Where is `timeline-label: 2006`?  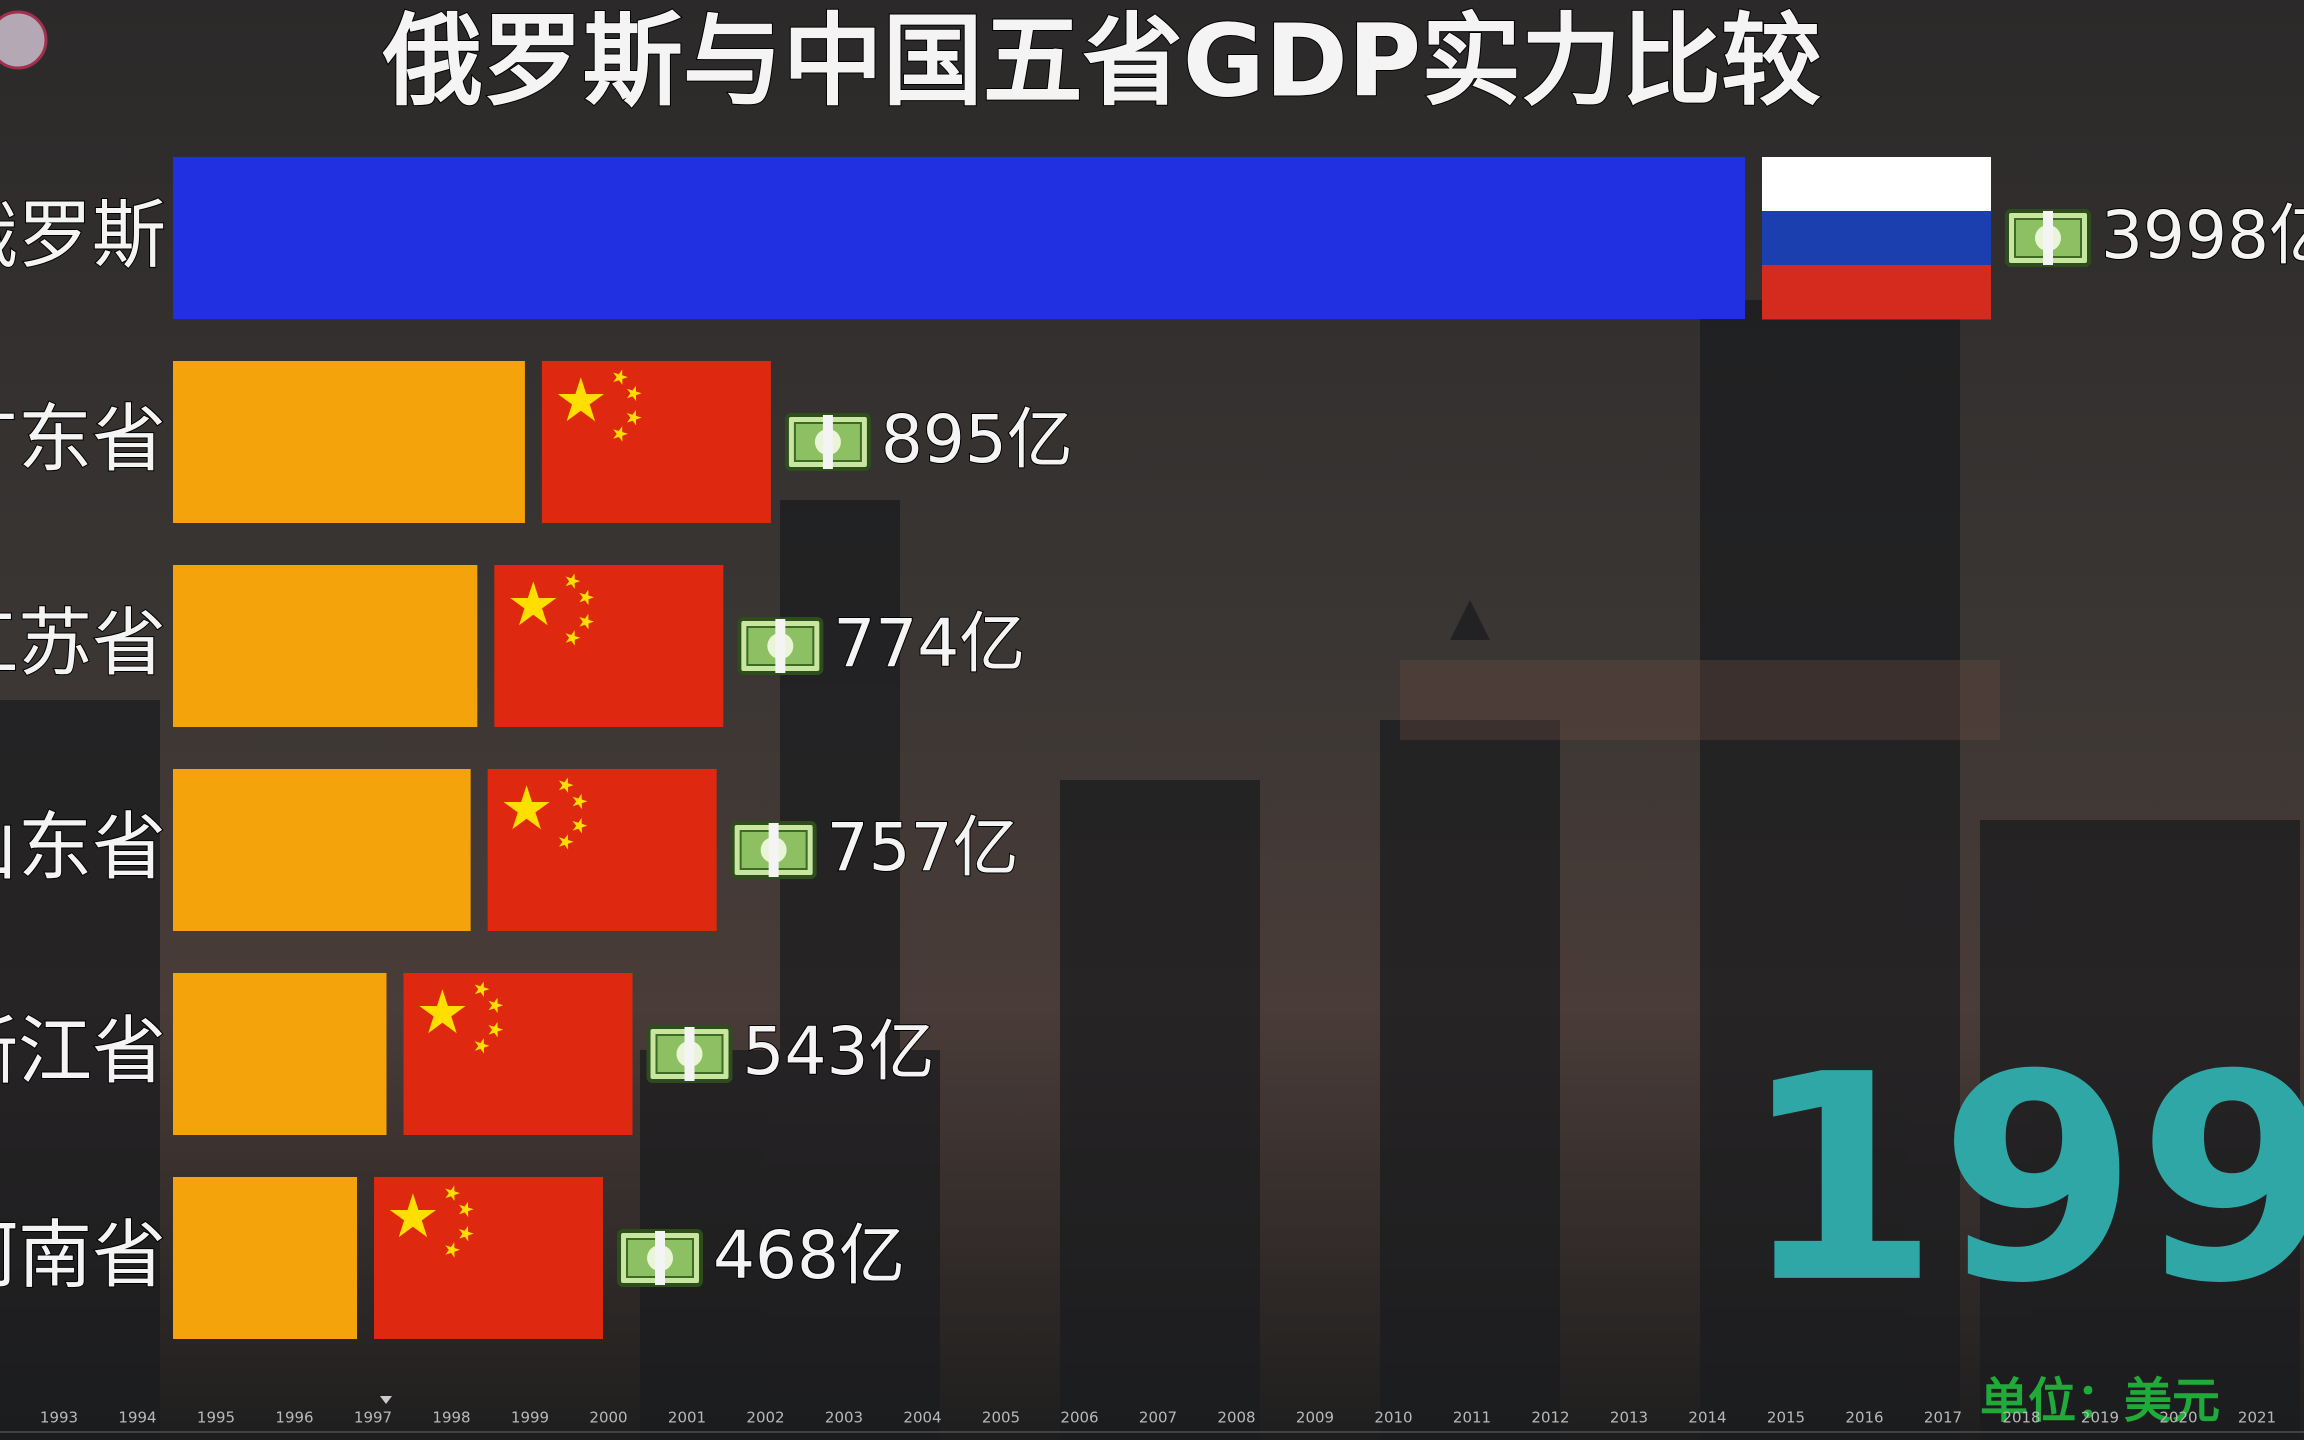
timeline-label: 2006 is located at coordinates (1079, 1418).